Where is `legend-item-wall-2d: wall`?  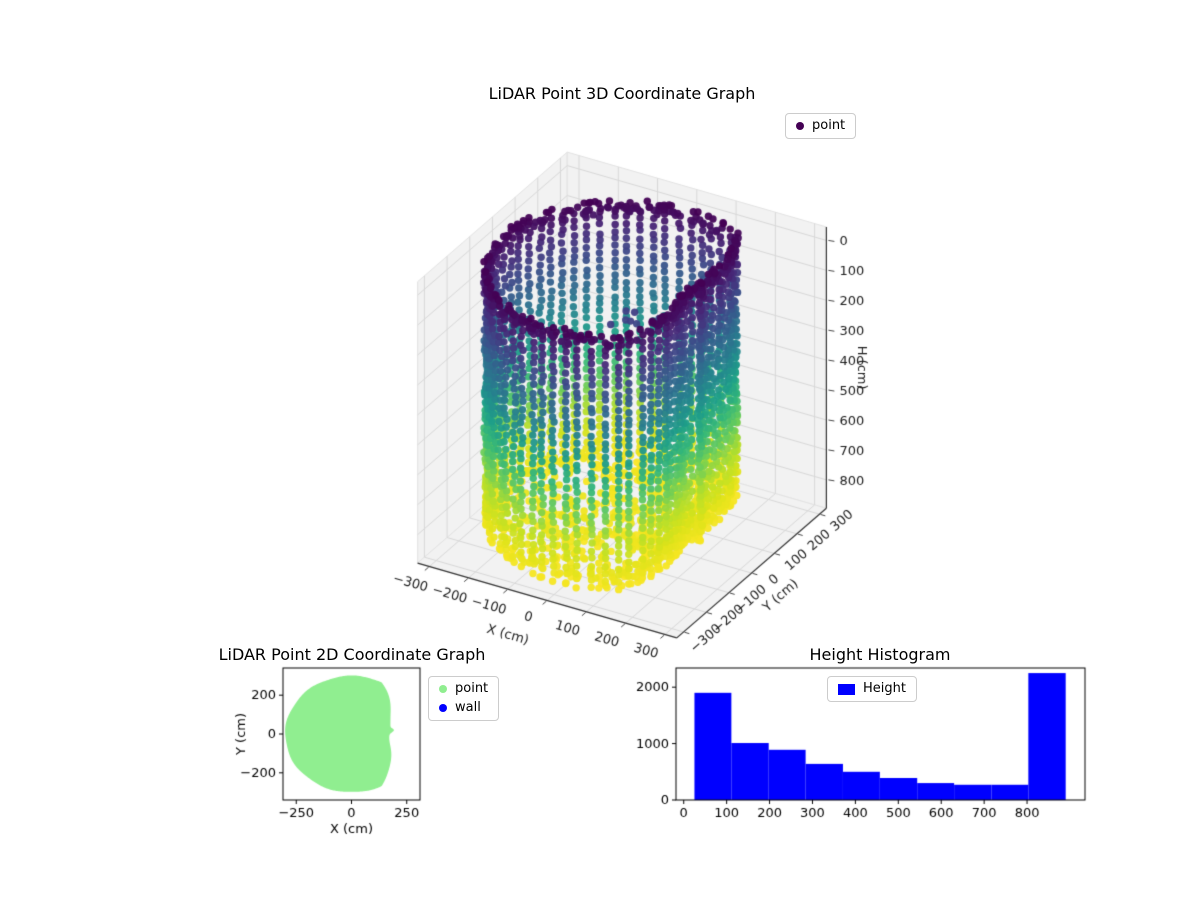 legend-item-wall-2d: wall is located at coordinates (463, 708).